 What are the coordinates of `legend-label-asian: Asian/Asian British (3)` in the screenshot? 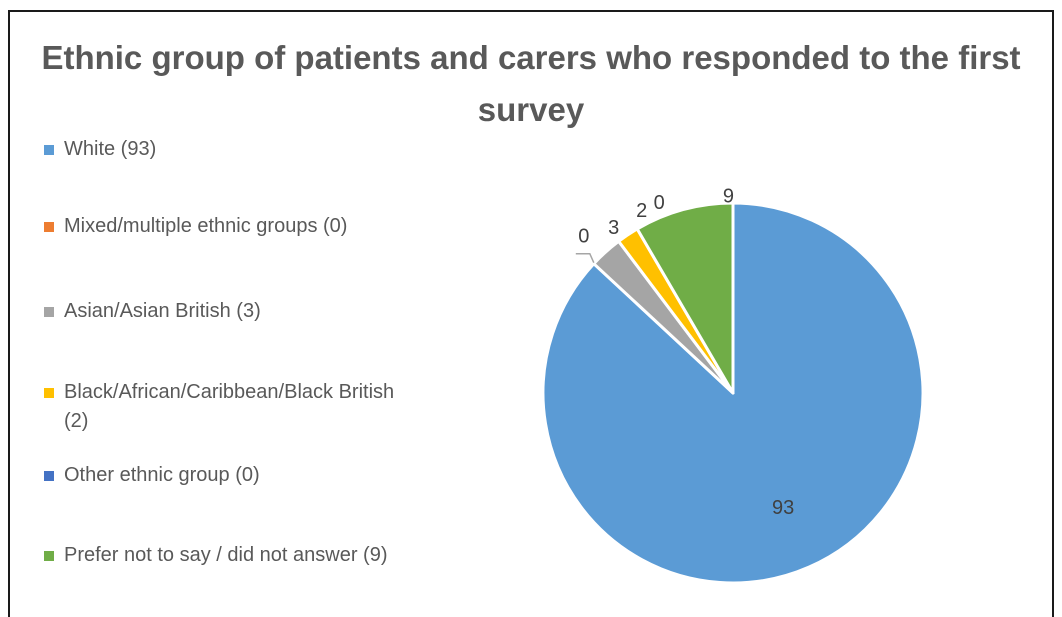 It's located at (162, 311).